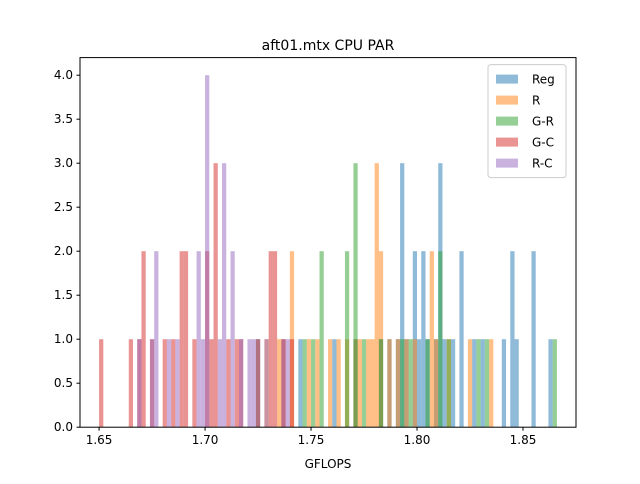 The height and width of the screenshot is (484, 640). Describe the element at coordinates (417, 440) in the screenshot. I see `x-tick-label: 1.80` at that location.